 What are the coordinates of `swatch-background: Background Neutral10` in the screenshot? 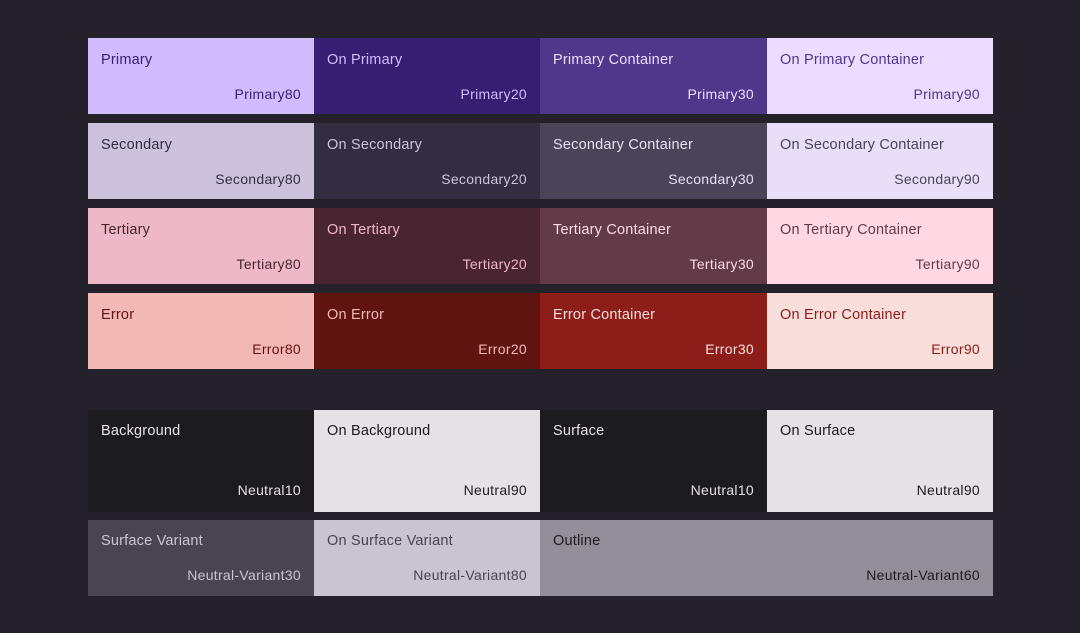 It's located at (201, 461).